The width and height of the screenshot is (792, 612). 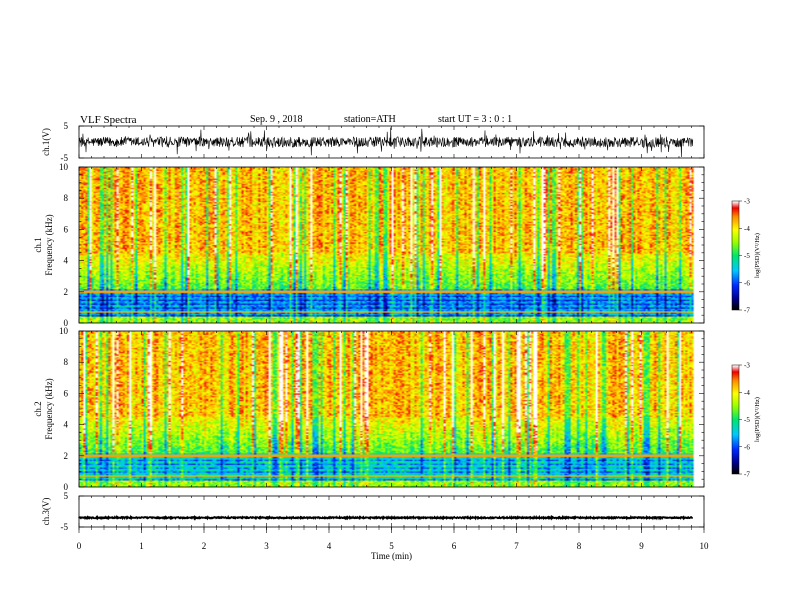 I want to click on ch1-colorbar-tick: -7, so click(x=747, y=311).